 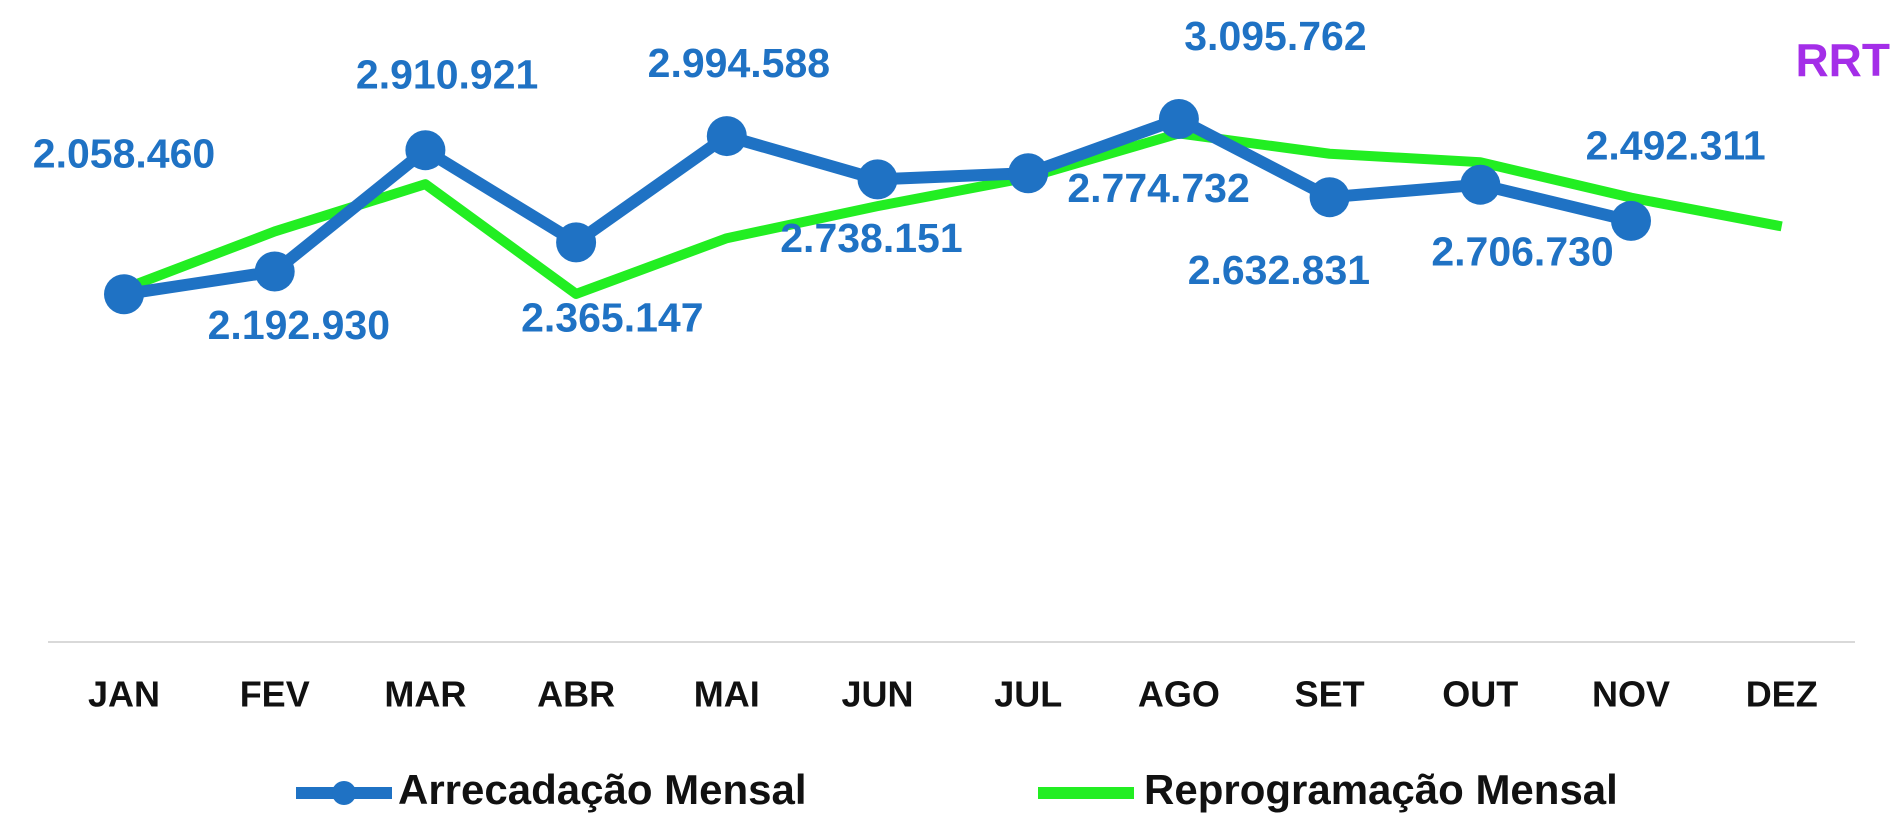 What do you see at coordinates (877, 694) in the screenshot?
I see `x-tick-label: JUN` at bounding box center [877, 694].